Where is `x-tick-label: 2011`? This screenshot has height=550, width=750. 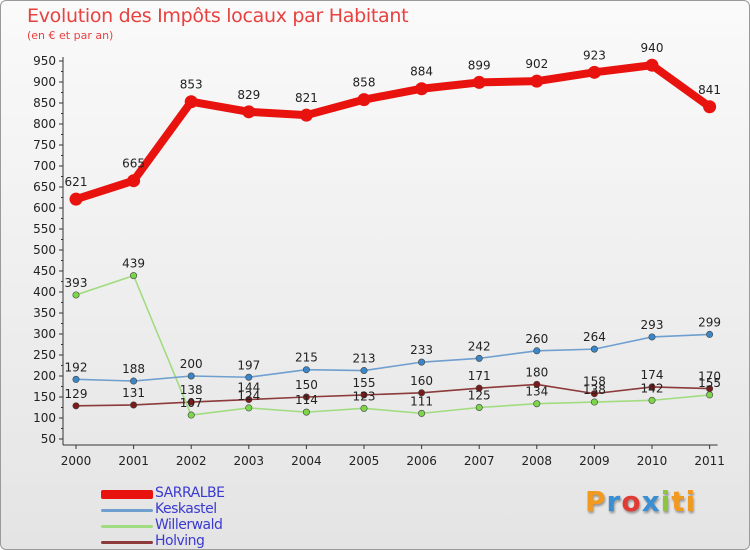
x-tick-label: 2011 is located at coordinates (709, 461).